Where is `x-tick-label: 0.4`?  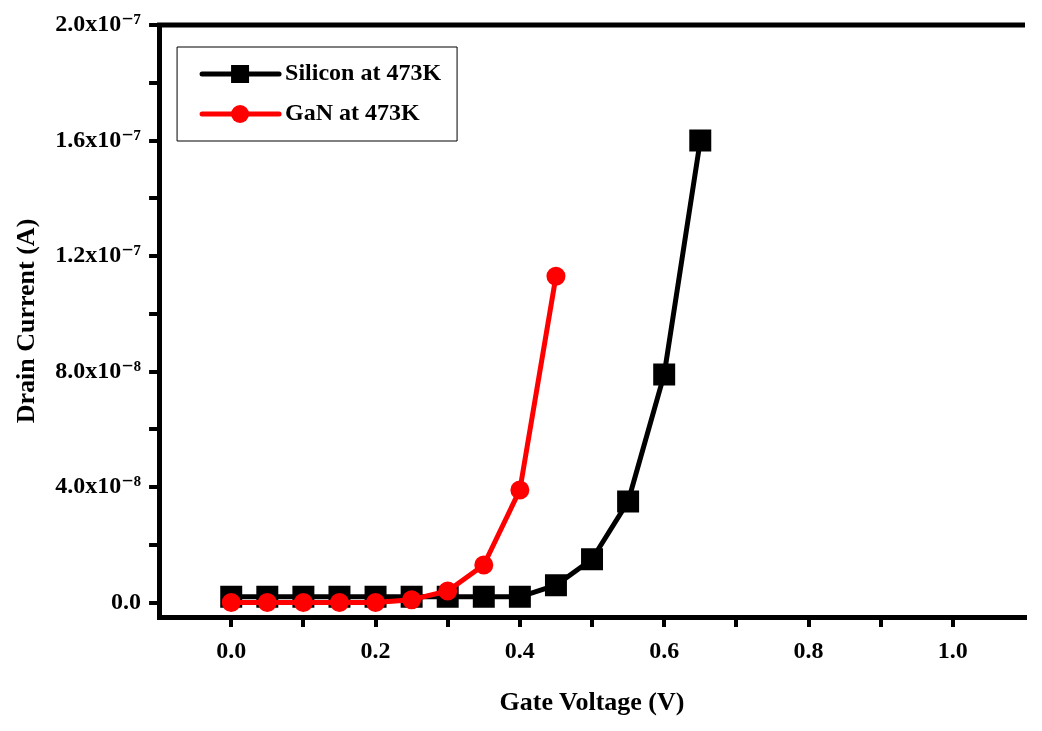 x-tick-label: 0.4 is located at coordinates (519, 649).